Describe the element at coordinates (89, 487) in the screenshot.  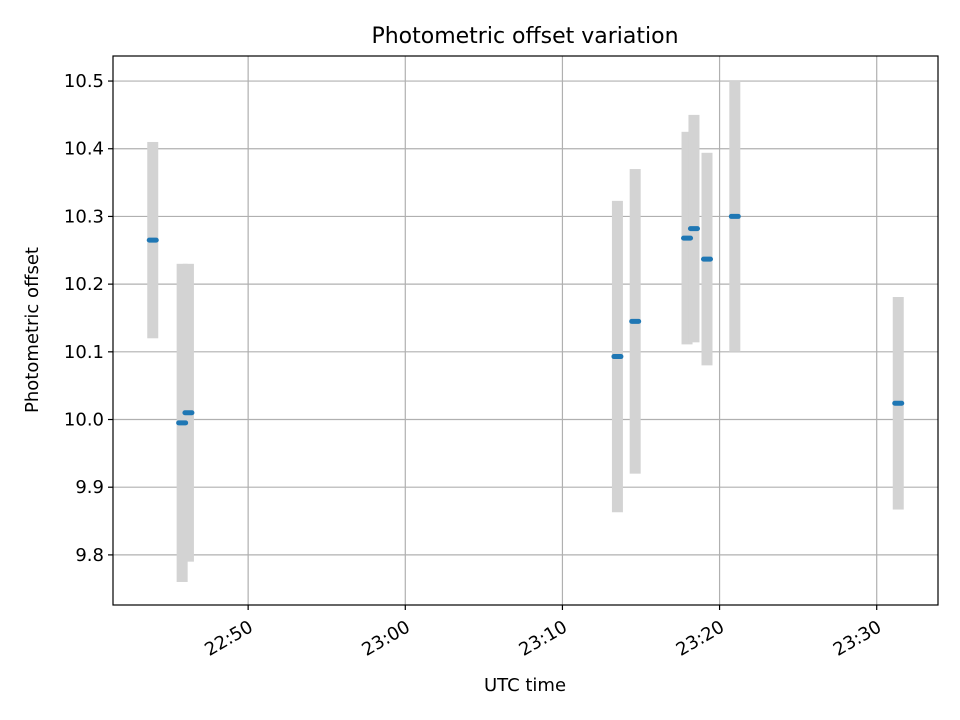
I see `y-tick-label: 9.9` at that location.